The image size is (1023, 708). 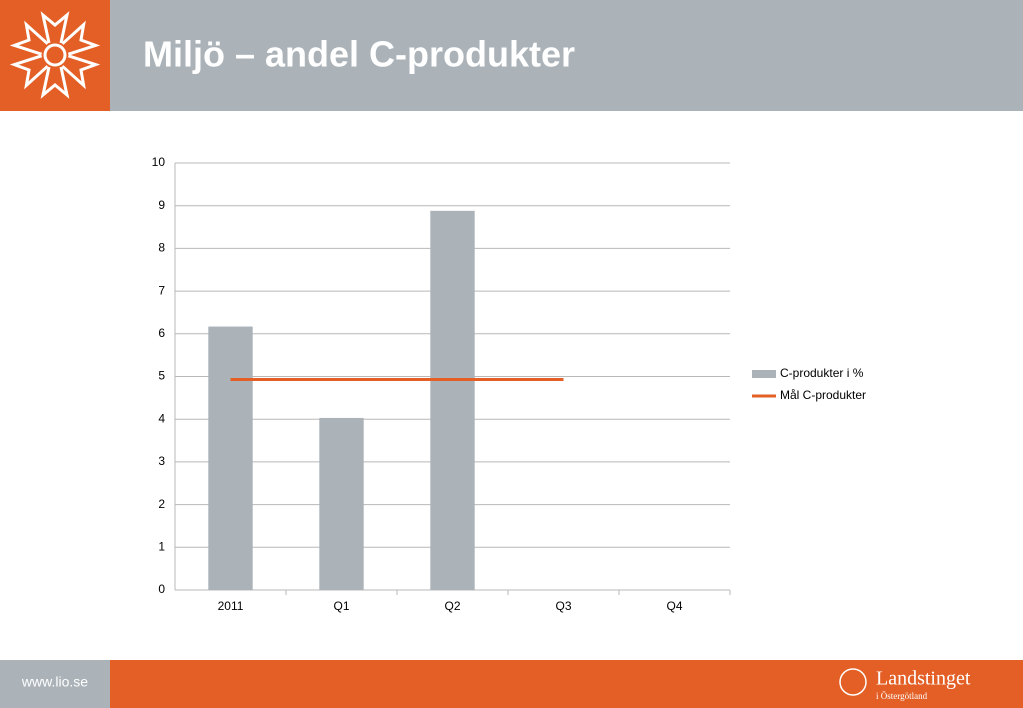 I want to click on y-tick-label: 6, so click(x=161, y=333).